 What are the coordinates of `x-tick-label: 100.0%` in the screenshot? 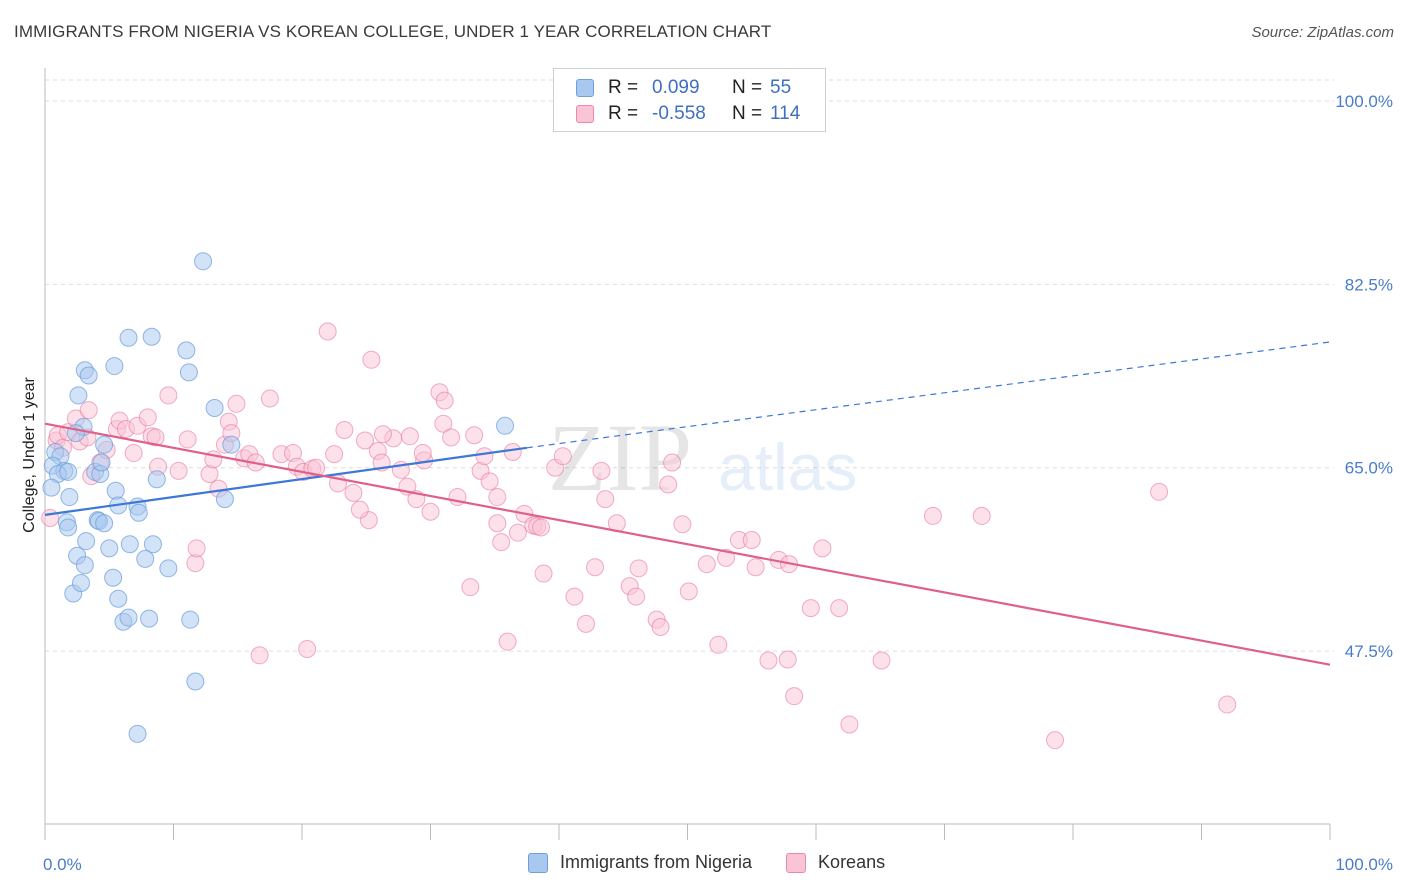 It's located at (1364, 864).